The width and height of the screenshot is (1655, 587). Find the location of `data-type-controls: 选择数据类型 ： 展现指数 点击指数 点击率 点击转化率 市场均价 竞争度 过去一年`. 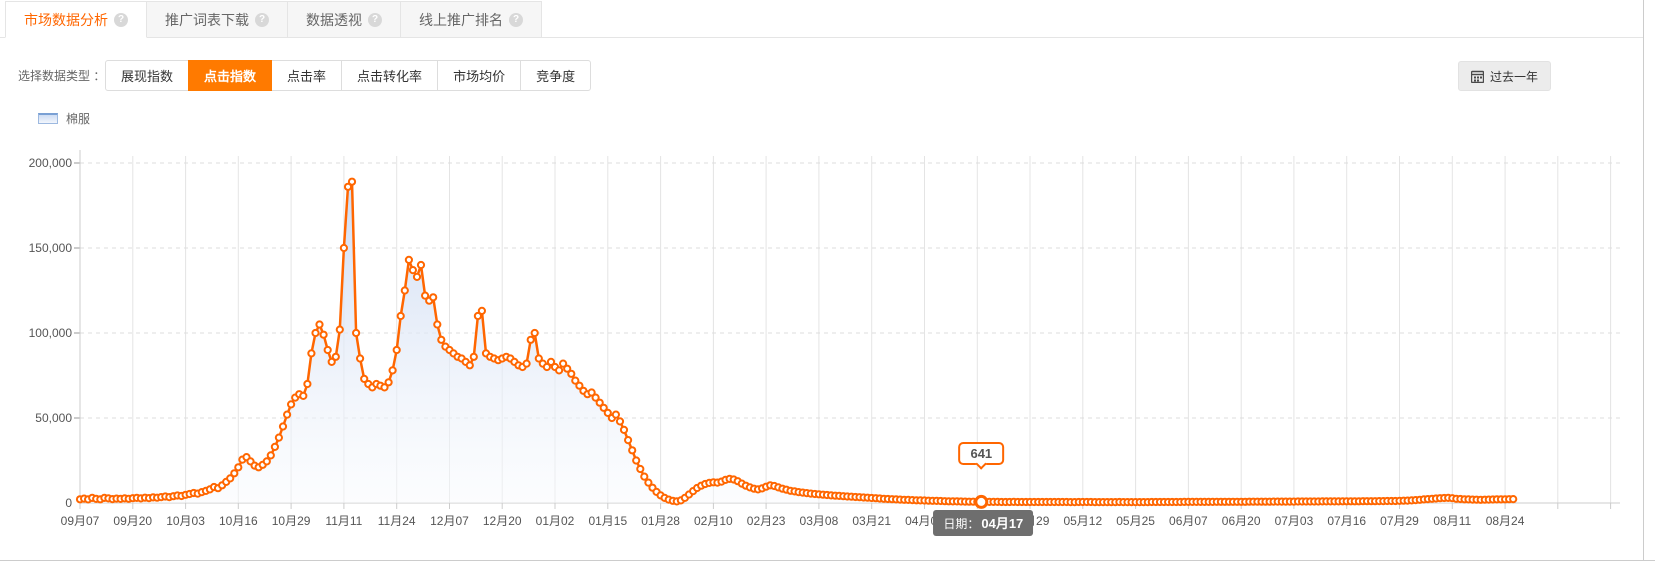

data-type-controls: 选择数据类型 ： 展现指数 点击指数 点击率 点击转化率 市场均价 竞争度 过去一年 is located at coordinates (827, 75).